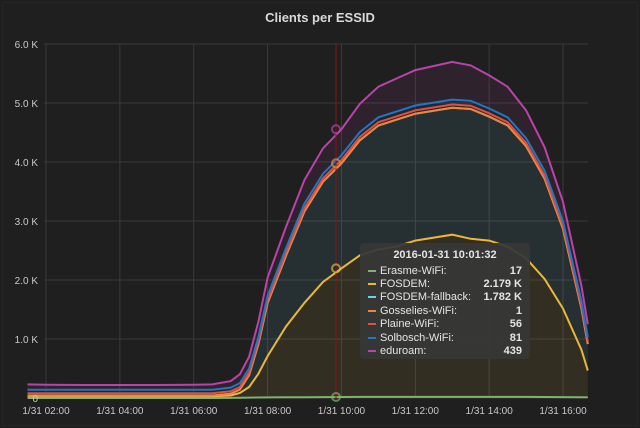 Image resolution: width=640 pixels, height=428 pixels. Describe the element at coordinates (515, 270) in the screenshot. I see `tooltip-series-value: 17` at that location.